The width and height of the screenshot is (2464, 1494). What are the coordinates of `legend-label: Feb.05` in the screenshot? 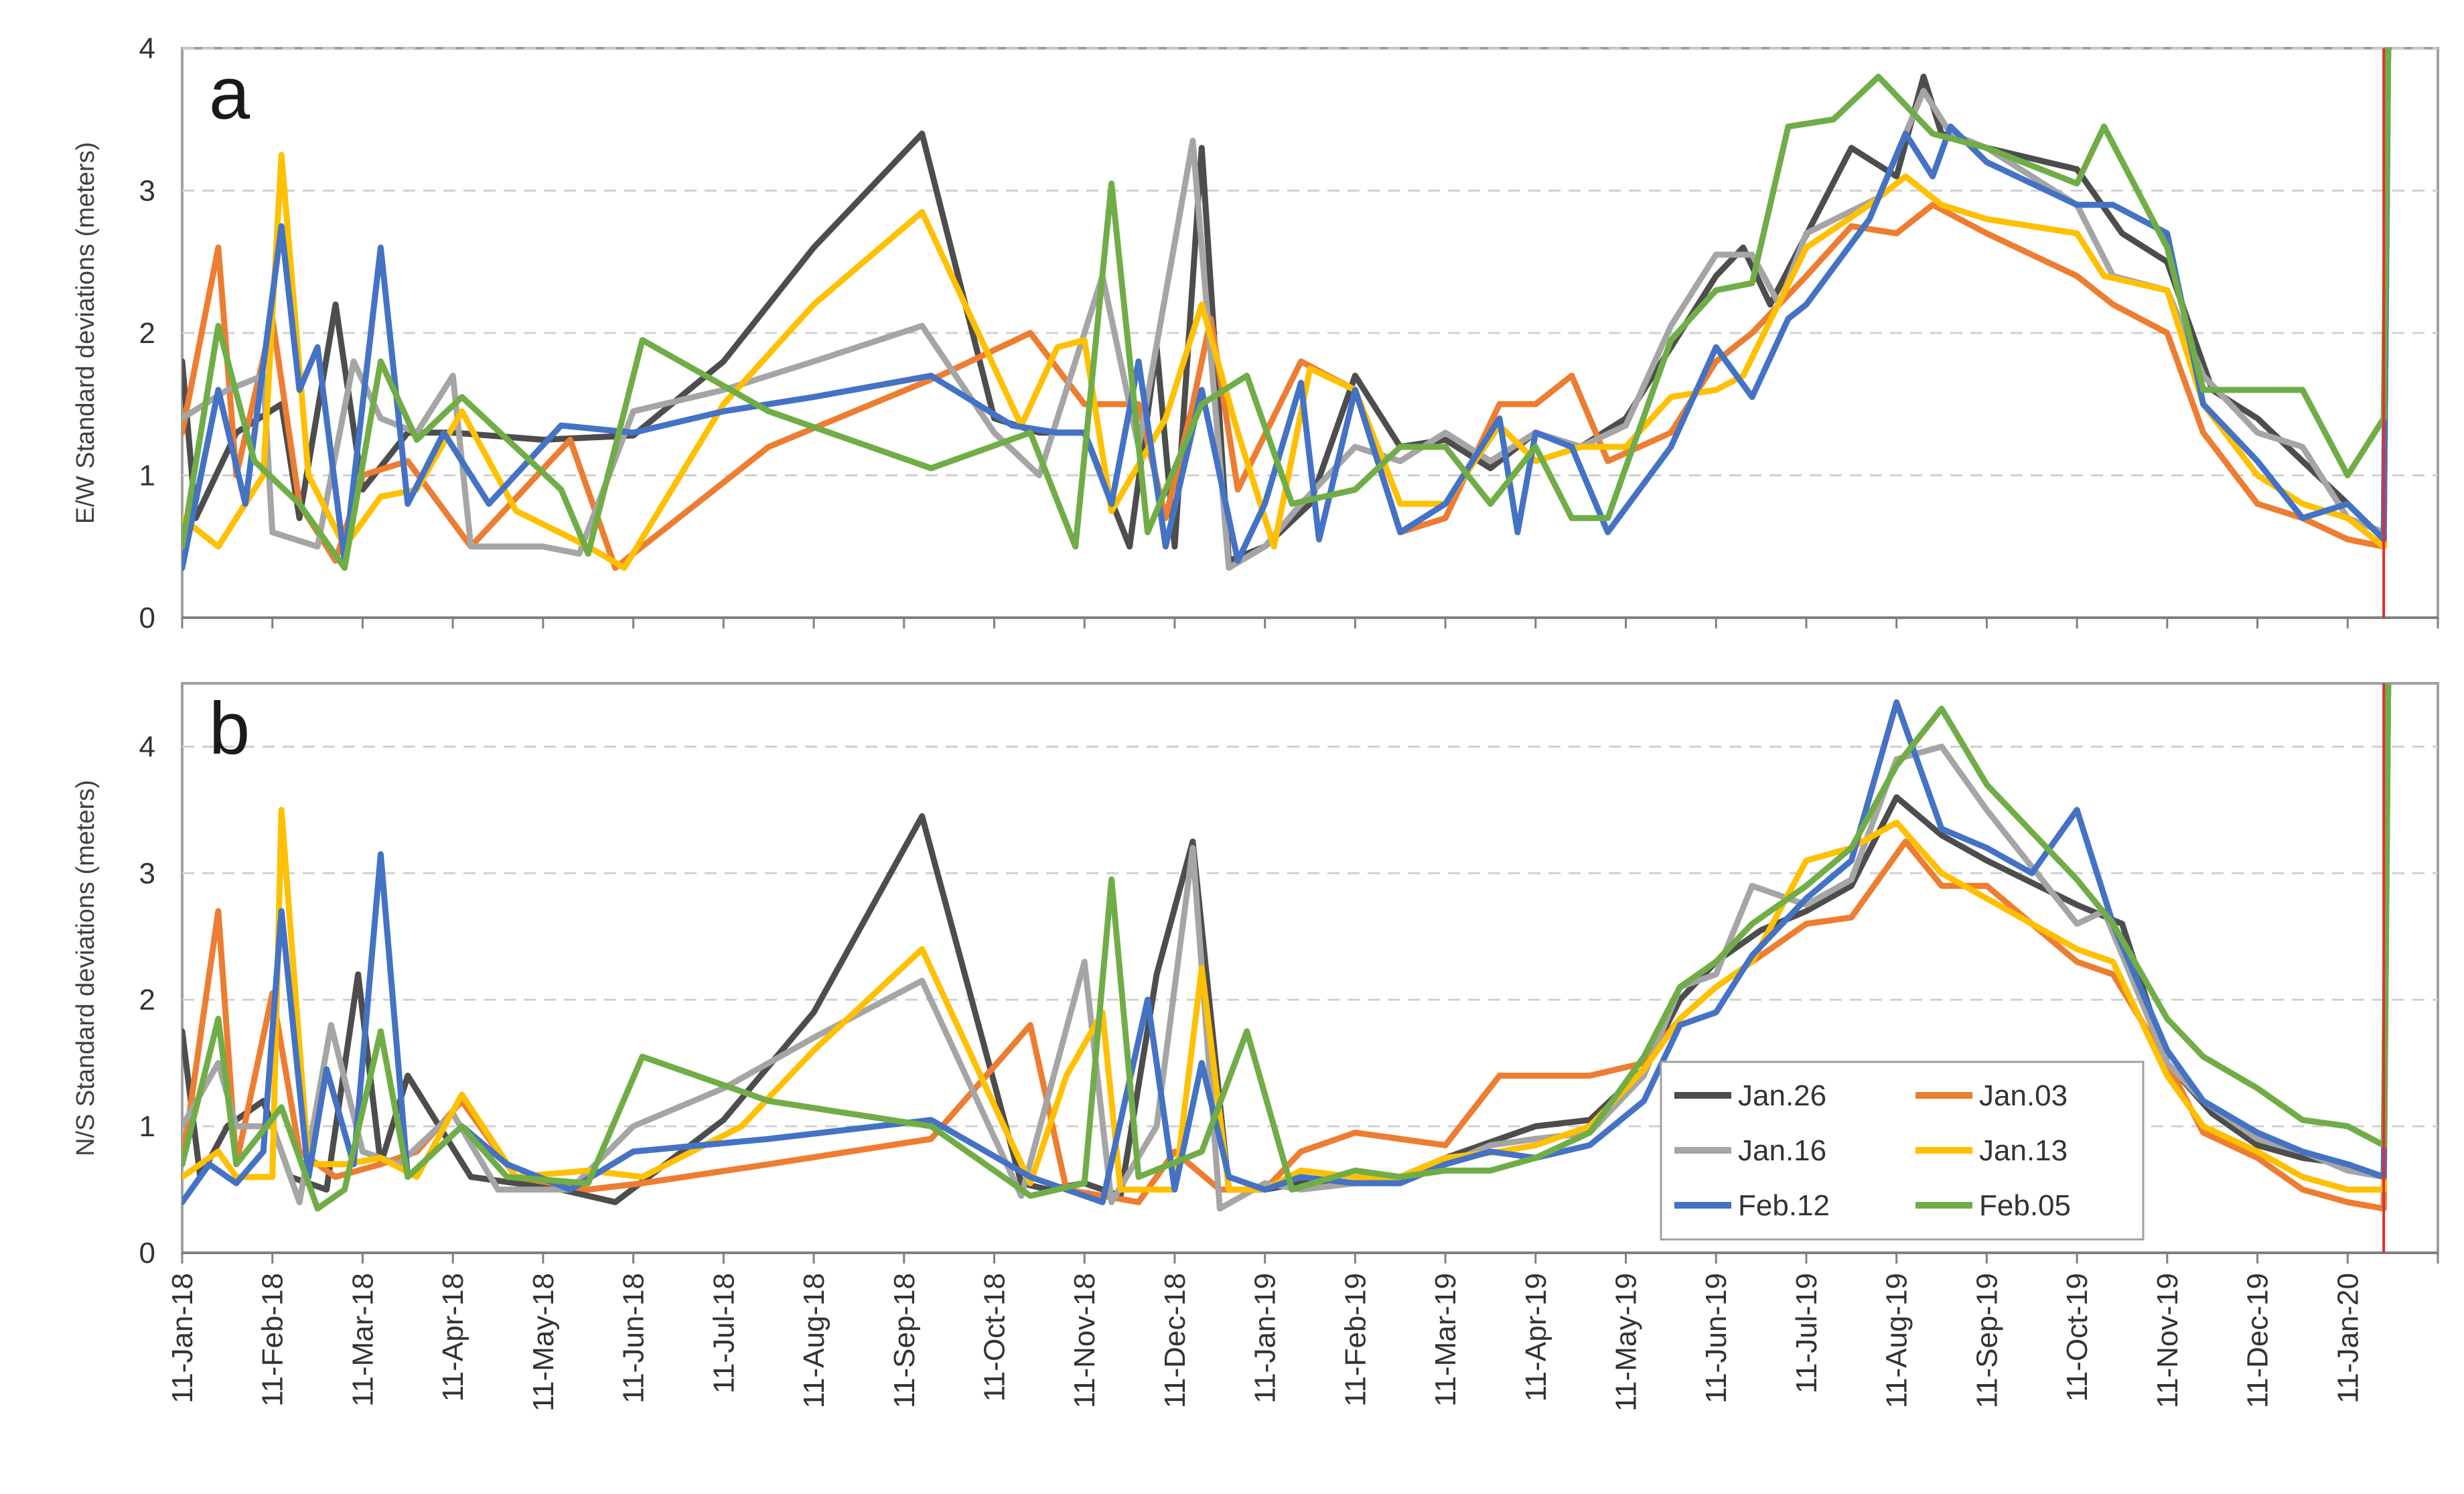 It's located at (2025, 1205).